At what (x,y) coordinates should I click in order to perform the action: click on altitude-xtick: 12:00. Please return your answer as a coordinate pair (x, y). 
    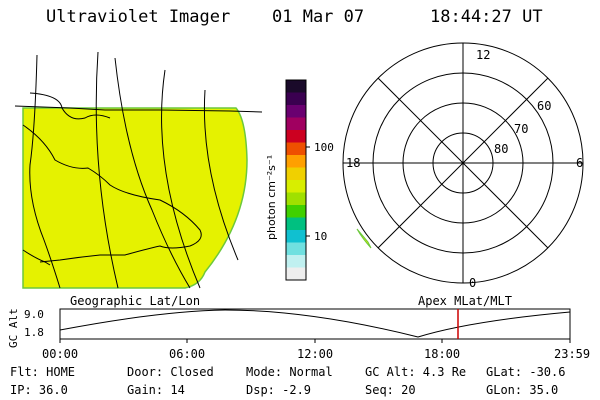
    Looking at the image, I should click on (315, 354).